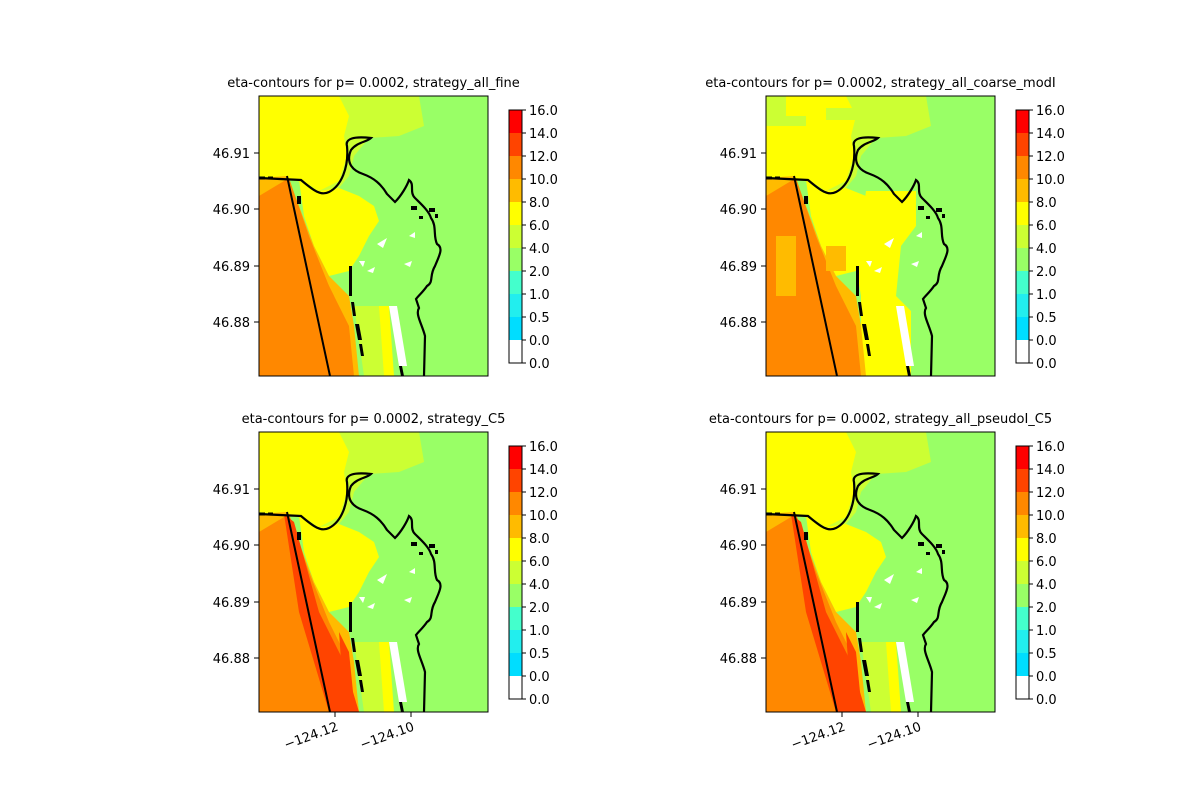 The image size is (1200, 800). Describe the element at coordinates (1046, 608) in the screenshot. I see `colorbar-tick-label: 2.0` at that location.